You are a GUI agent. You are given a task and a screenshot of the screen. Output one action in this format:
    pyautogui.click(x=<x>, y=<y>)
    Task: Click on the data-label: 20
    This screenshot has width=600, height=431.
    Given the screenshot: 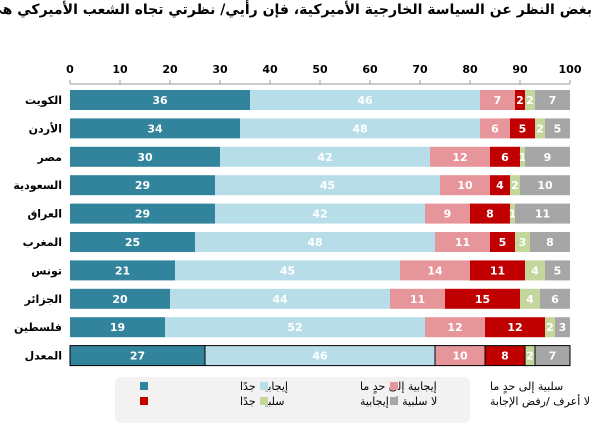 What is the action you would take?
    pyautogui.click(x=120, y=299)
    